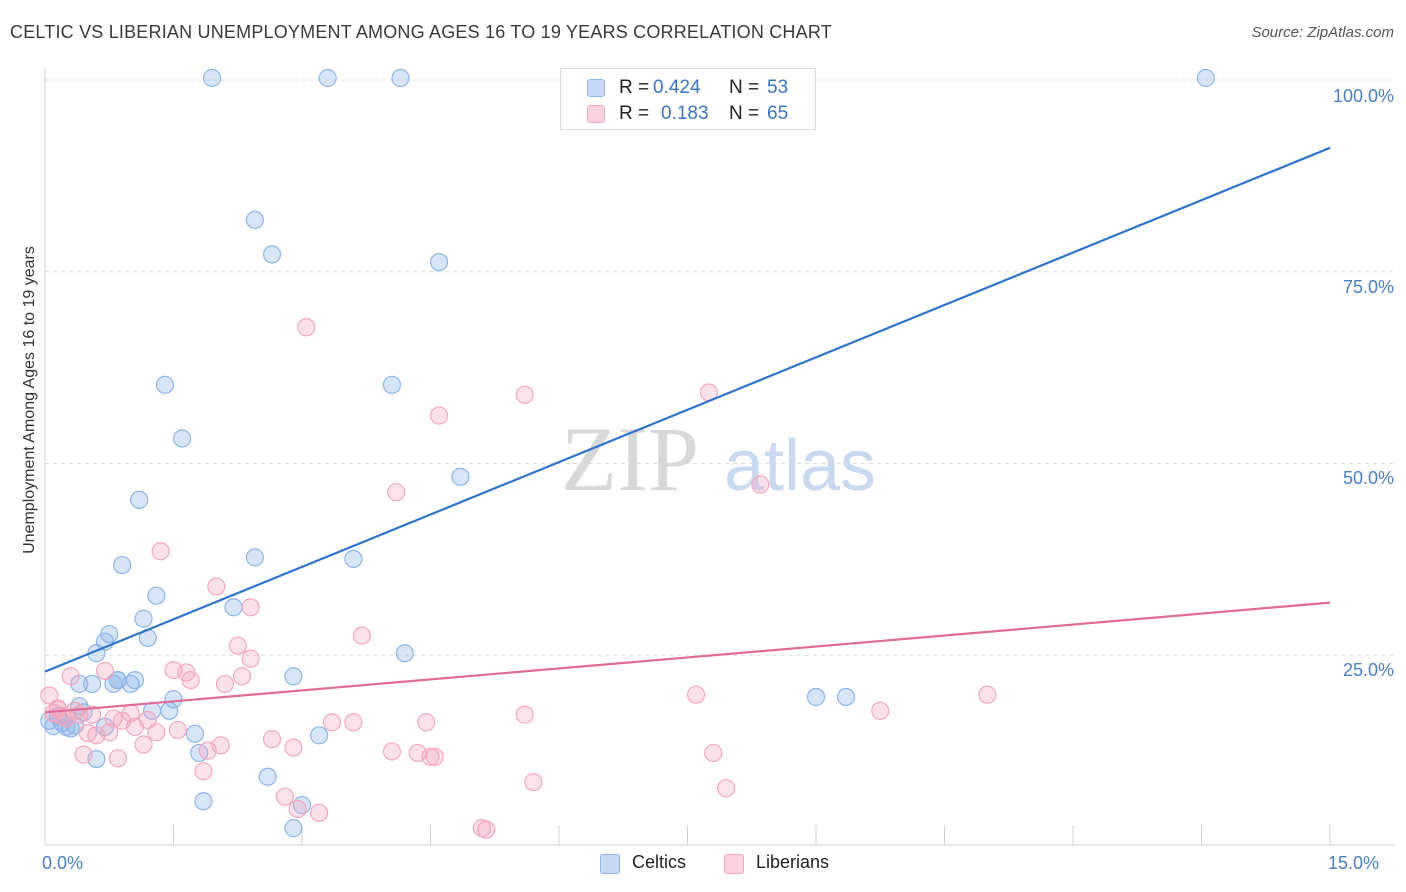  Describe the element at coordinates (778, 87) in the screenshot. I see `celtics-n-value: 53` at that location.